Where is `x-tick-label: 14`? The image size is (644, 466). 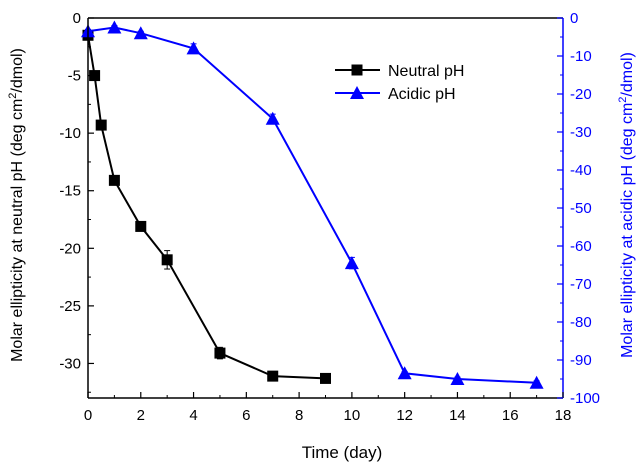 x-tick-label: 14 is located at coordinates (457, 415).